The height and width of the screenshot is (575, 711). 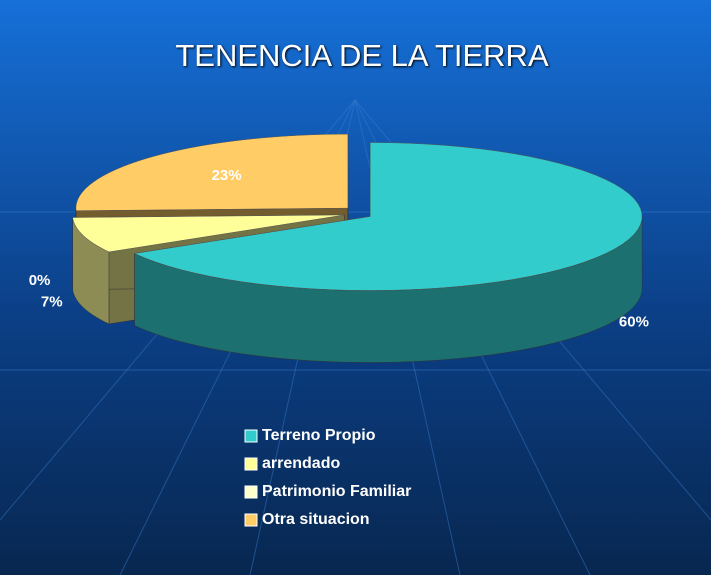 What do you see at coordinates (40, 280) in the screenshot?
I see `data-label: 0%` at bounding box center [40, 280].